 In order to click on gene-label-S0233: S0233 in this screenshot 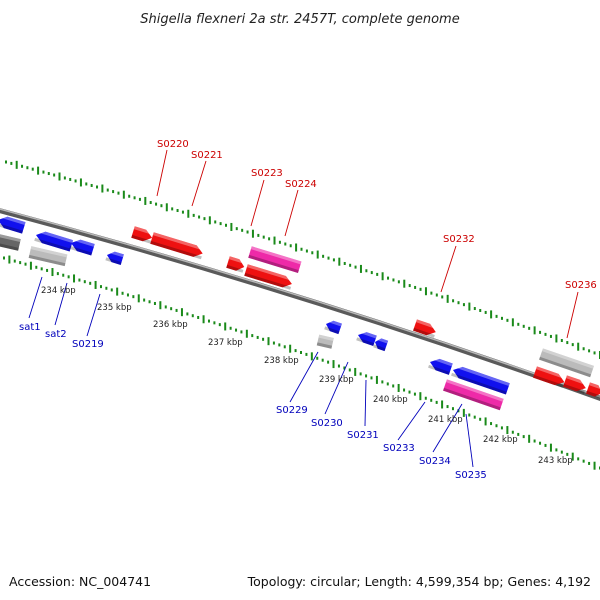, I will do `click(399, 448)`.